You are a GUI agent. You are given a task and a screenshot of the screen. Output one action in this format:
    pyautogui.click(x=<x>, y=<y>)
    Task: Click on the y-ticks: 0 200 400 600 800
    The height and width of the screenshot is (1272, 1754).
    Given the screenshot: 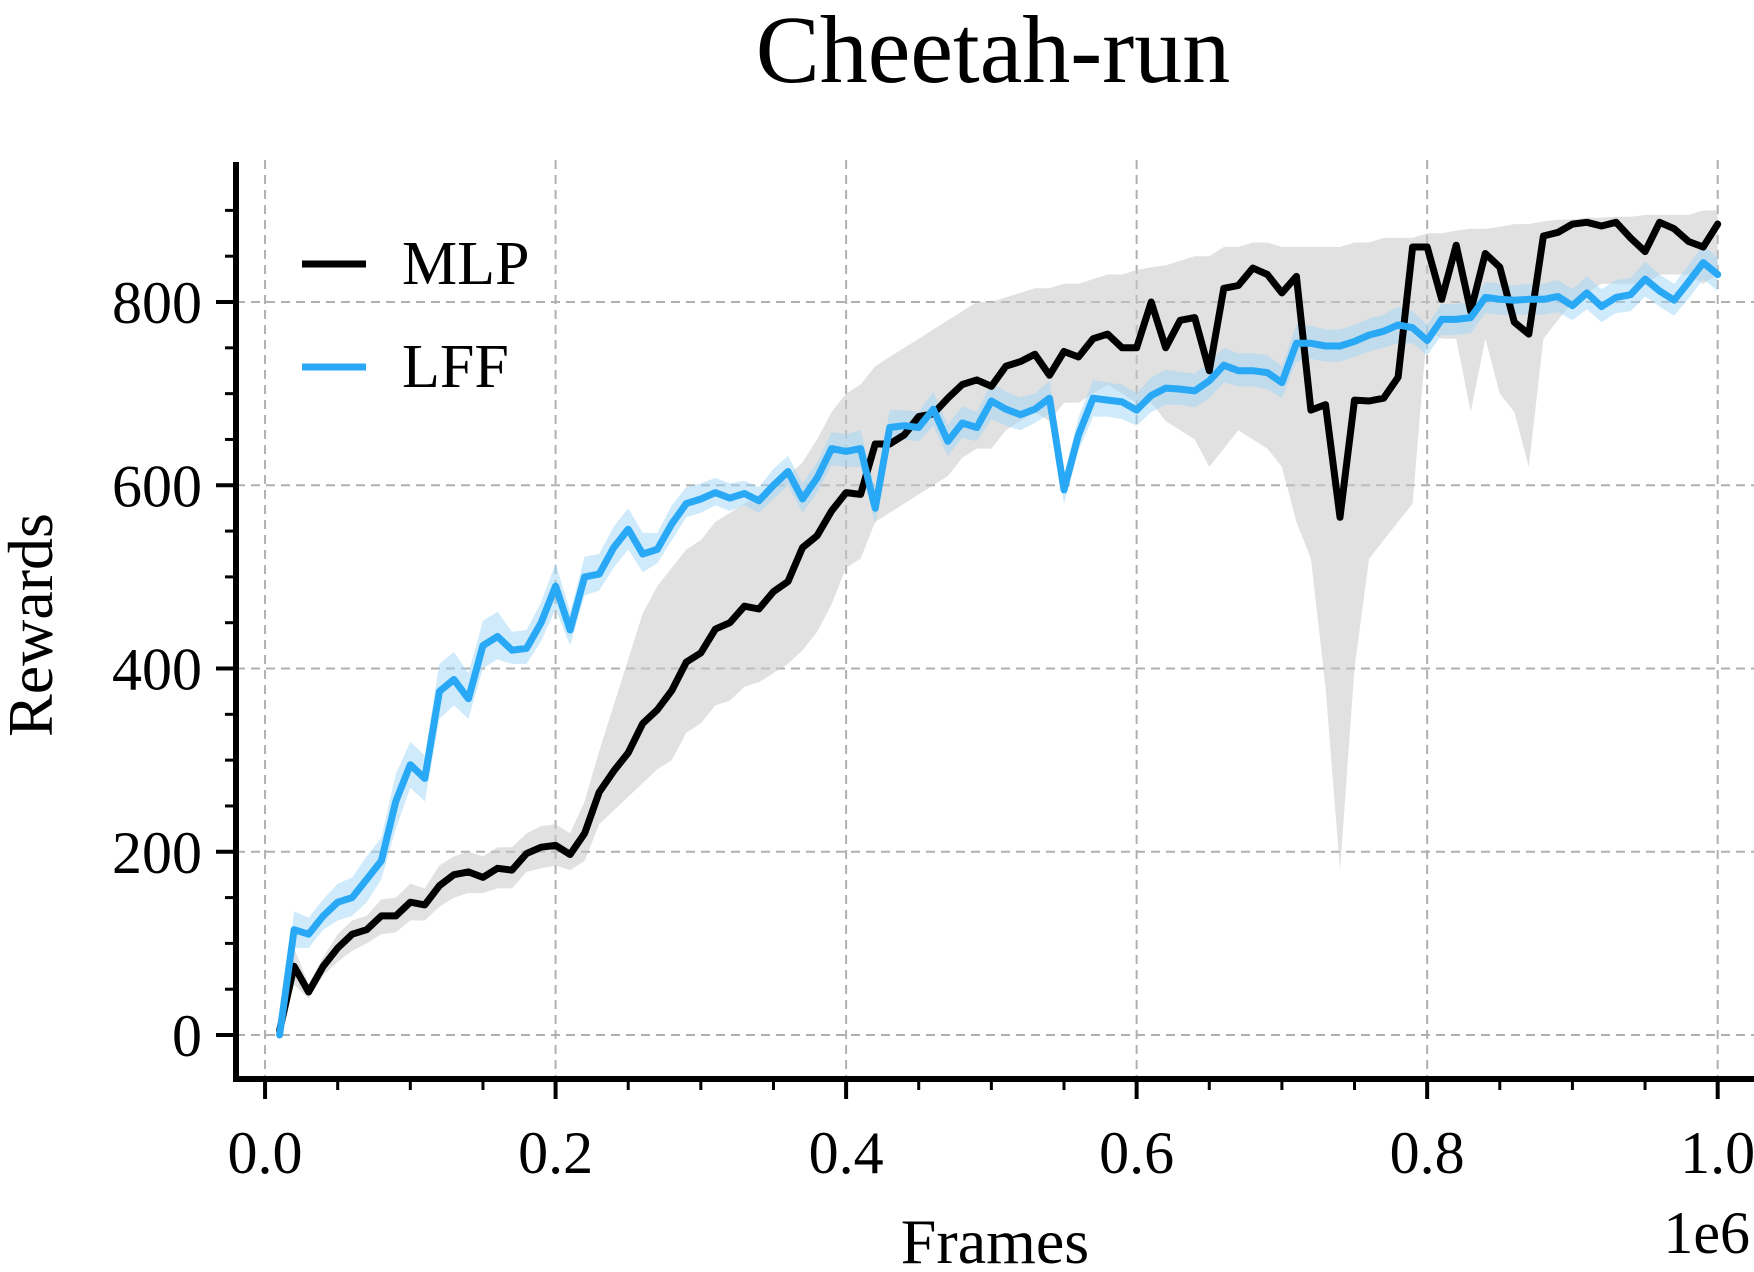 What is the action you would take?
    pyautogui.click(x=174, y=638)
    